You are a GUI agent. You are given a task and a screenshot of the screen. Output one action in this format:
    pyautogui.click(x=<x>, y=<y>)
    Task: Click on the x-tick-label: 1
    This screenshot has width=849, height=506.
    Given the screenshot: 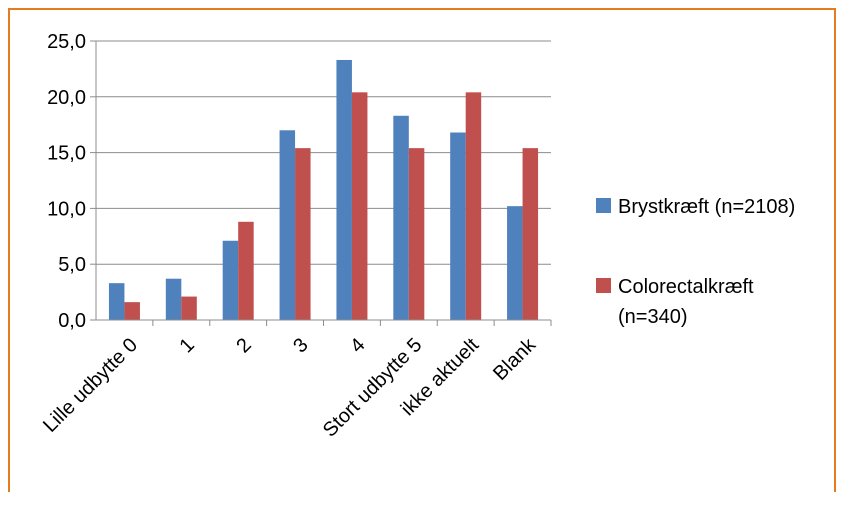 What is the action you would take?
    pyautogui.click(x=186, y=345)
    